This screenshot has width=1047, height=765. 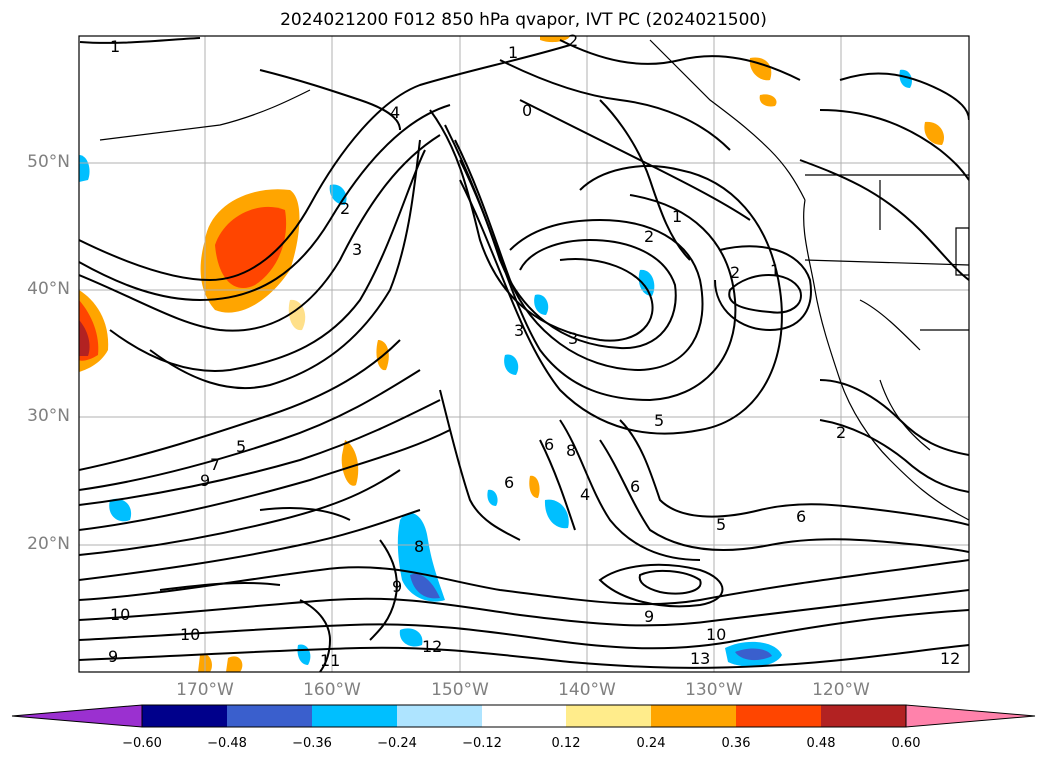 What do you see at coordinates (421, 557) in the screenshot?
I see `anomaly-negative-region` at bounding box center [421, 557].